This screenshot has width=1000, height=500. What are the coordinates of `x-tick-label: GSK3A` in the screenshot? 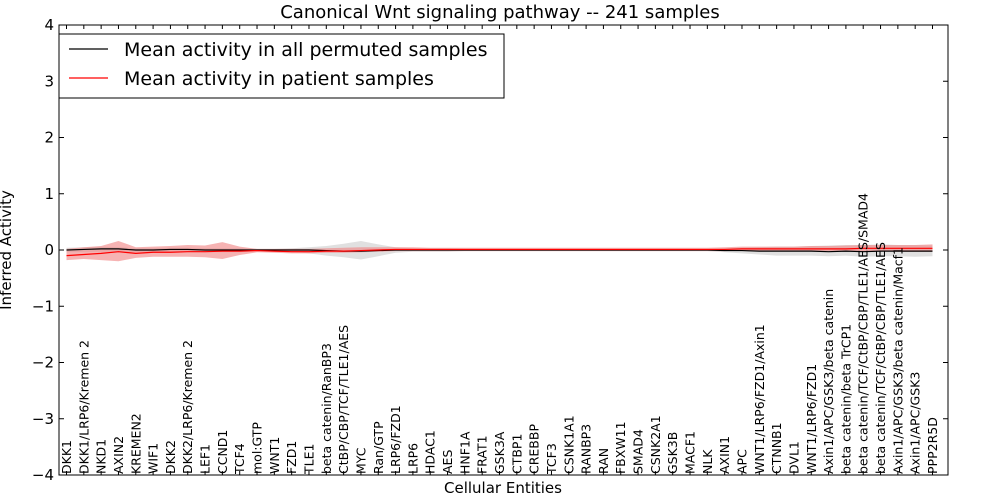 It's located at (499, 452).